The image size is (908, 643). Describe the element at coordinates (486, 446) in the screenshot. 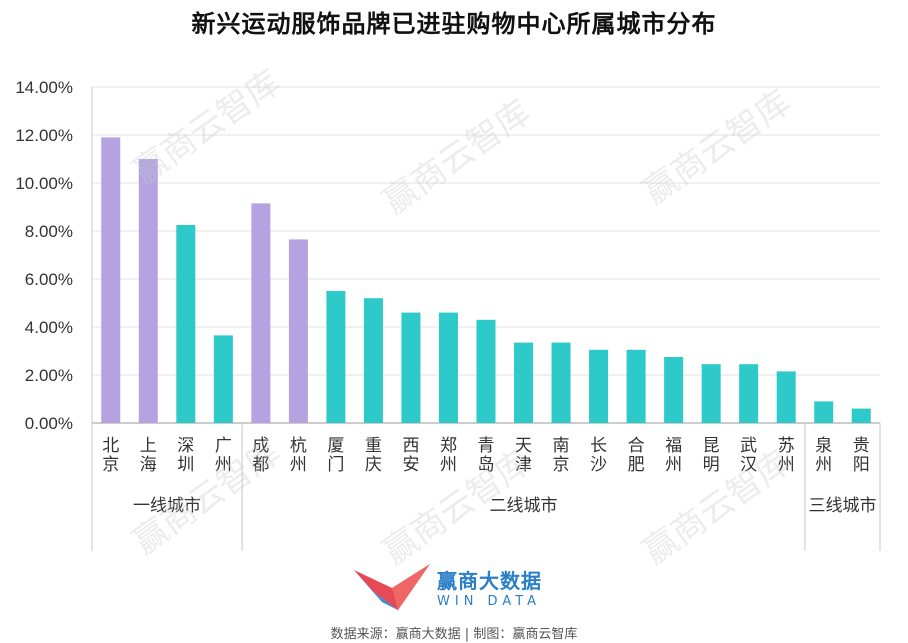

I see `x-tick-label: 青` at that location.